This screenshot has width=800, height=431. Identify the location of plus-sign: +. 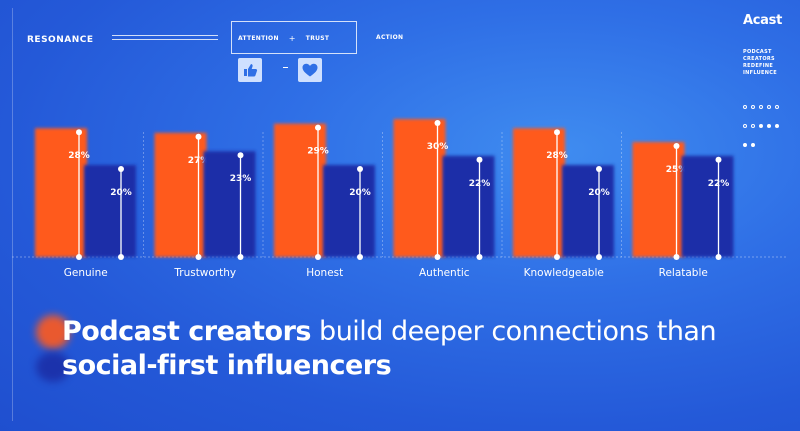
(292, 38).